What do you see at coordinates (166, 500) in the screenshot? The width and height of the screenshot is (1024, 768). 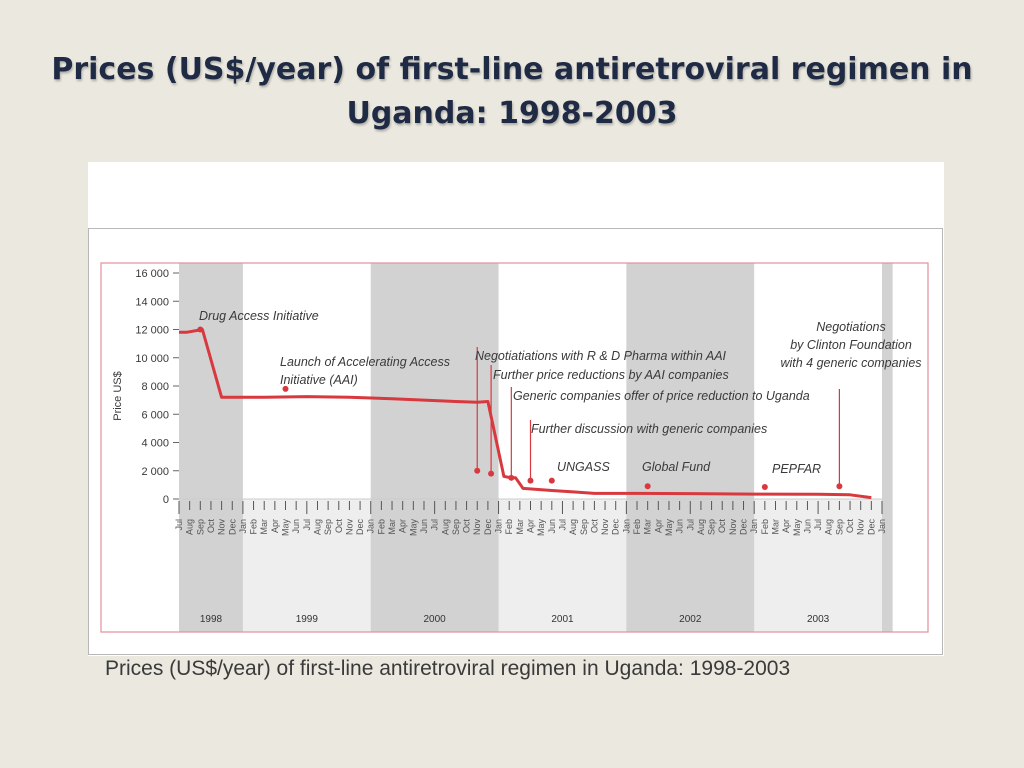 I see `y-tick-label: 0` at bounding box center [166, 500].